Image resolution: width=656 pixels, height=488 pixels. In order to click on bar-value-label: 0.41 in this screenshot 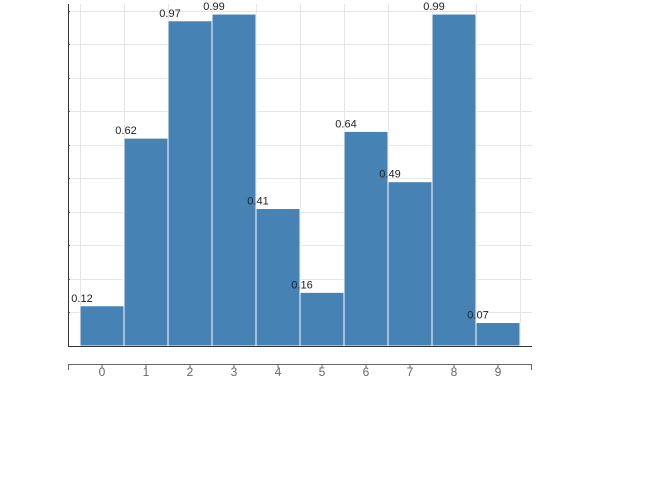, I will do `click(257, 202)`.